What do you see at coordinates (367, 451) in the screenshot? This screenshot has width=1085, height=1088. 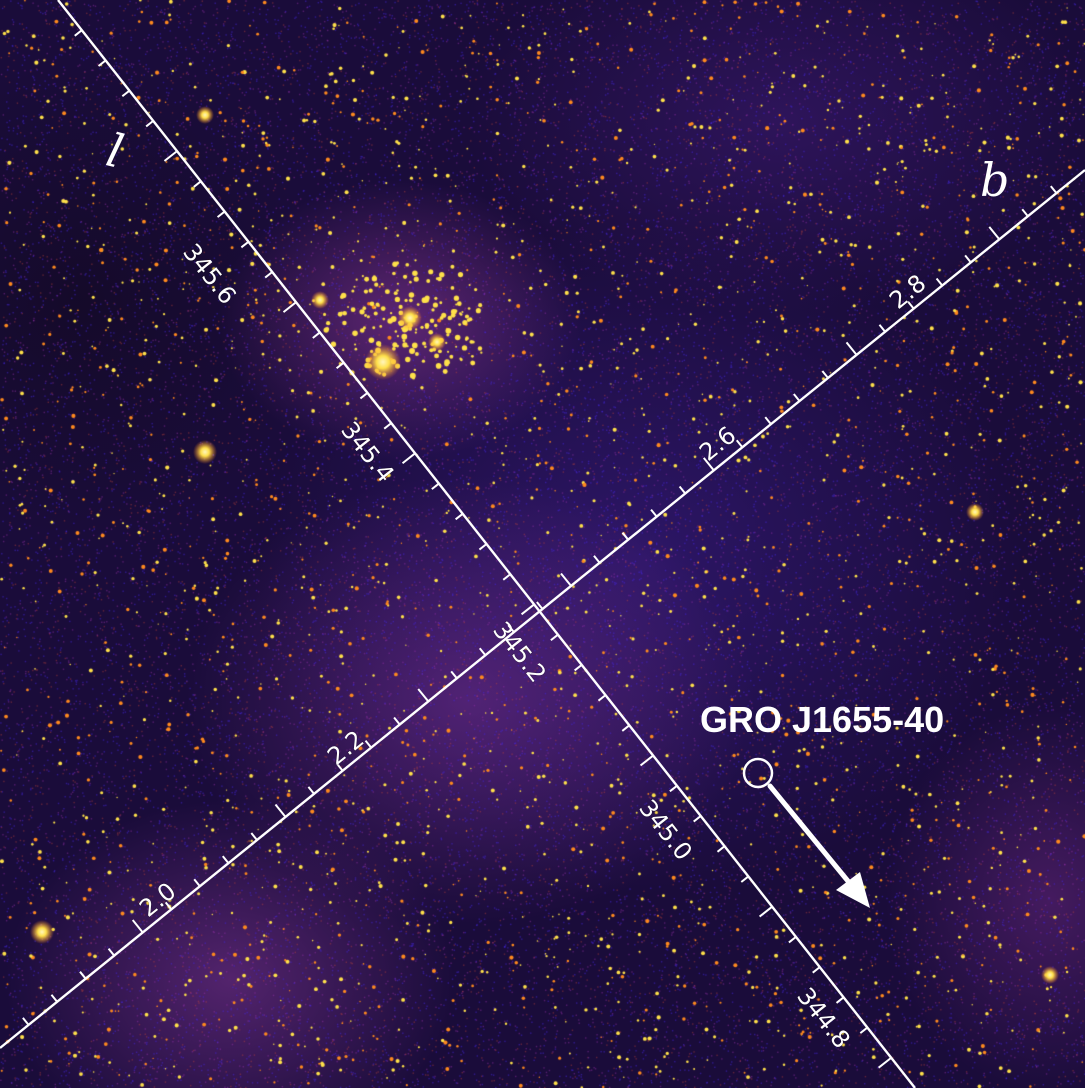 I see `axis-l-tick-label: 345.4` at bounding box center [367, 451].